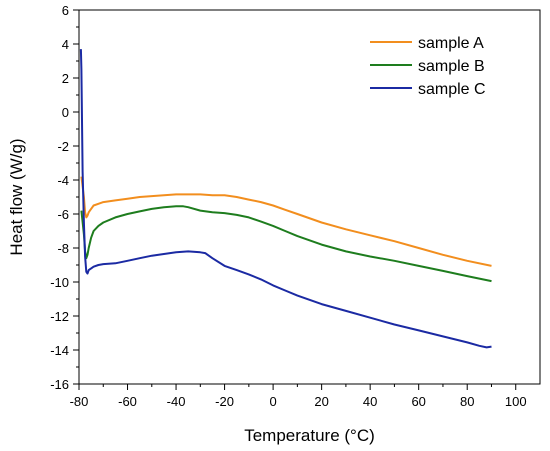  Describe the element at coordinates (65, 44) in the screenshot. I see `y-tick-label: 4` at that location.